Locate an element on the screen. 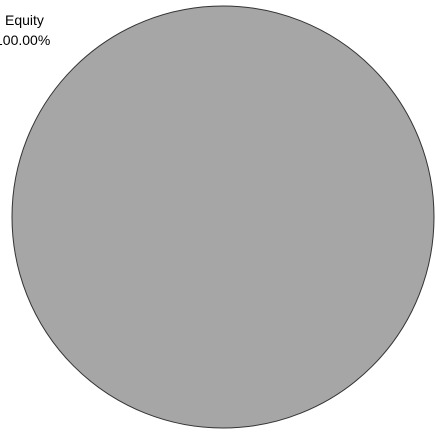 The image size is (435, 432). pie-labels: Equity 100.00% is located at coordinates (25, 30).